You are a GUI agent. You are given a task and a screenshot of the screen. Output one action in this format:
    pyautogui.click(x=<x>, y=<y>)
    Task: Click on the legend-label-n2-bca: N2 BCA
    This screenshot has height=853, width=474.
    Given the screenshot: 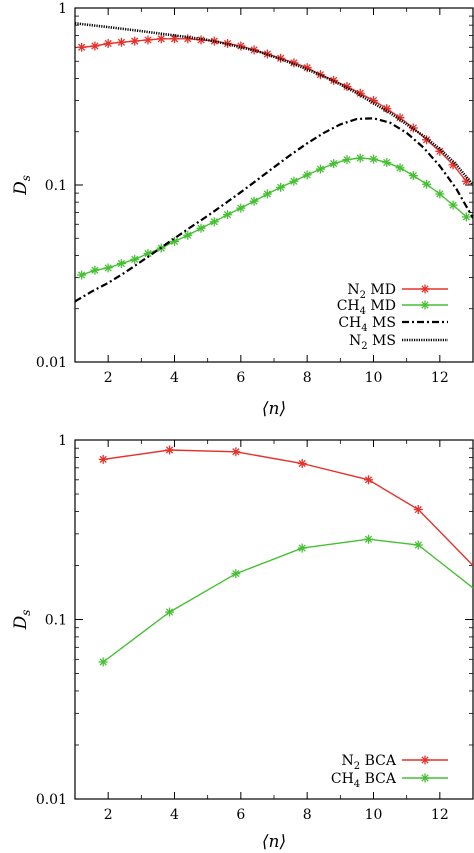 What is the action you would take?
    pyautogui.click(x=369, y=762)
    